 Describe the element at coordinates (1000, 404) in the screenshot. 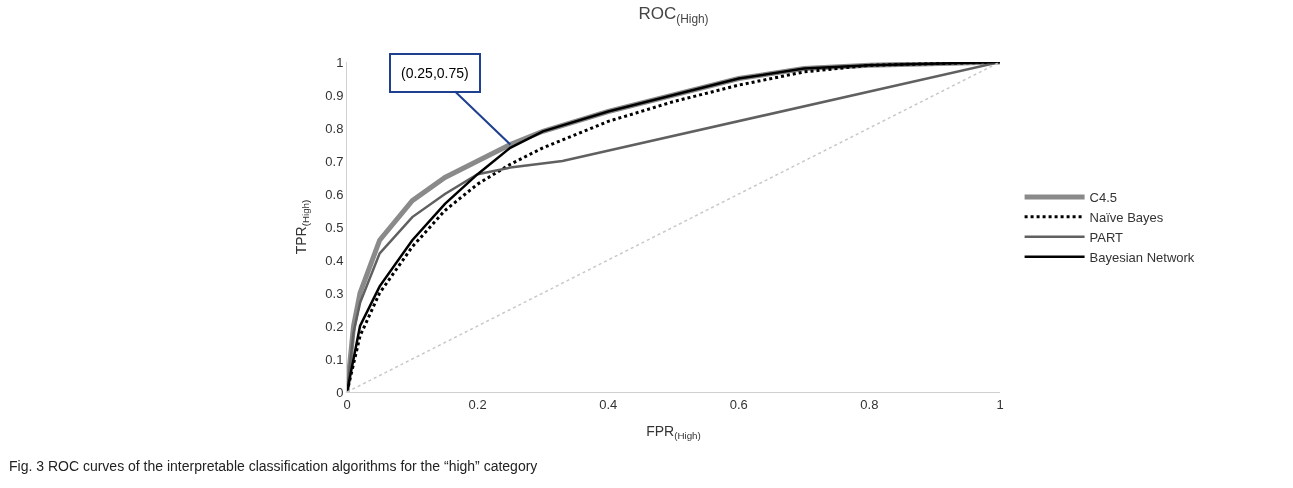

I see `x-tick-label: 1` at that location.